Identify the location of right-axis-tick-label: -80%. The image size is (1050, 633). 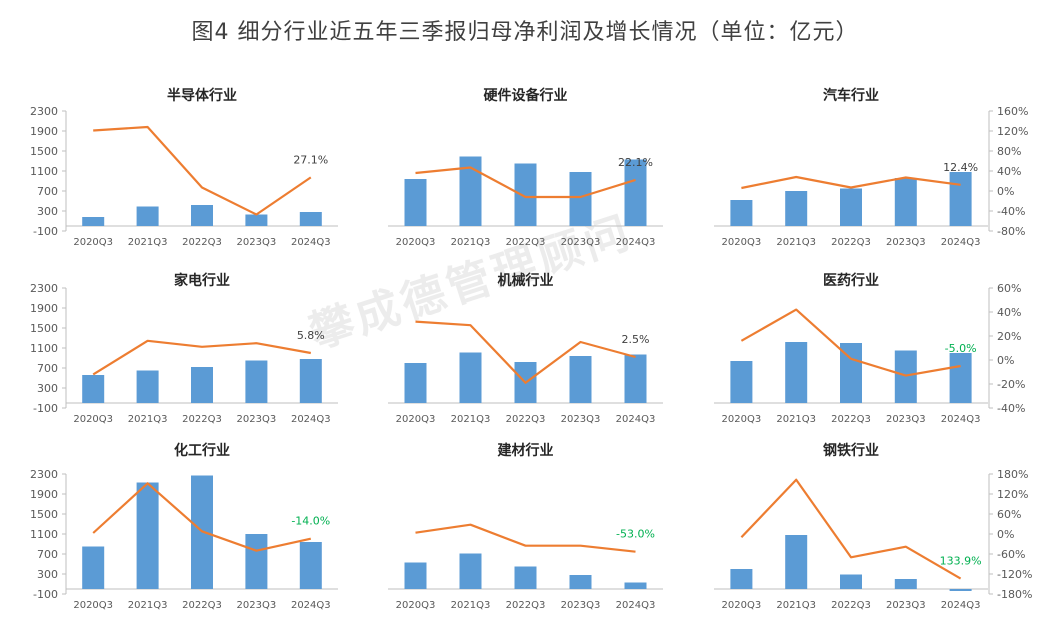
(1011, 231).